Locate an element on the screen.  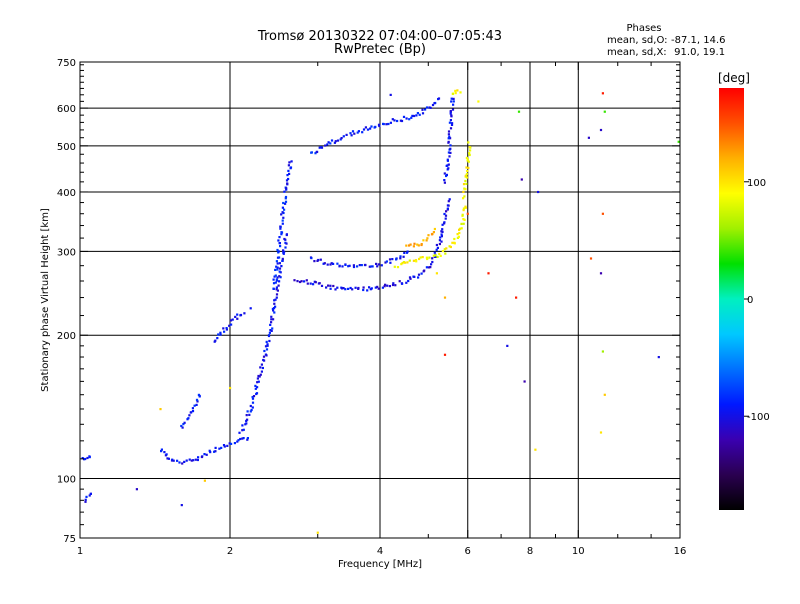
x-tick-label: 2 is located at coordinates (230, 551).